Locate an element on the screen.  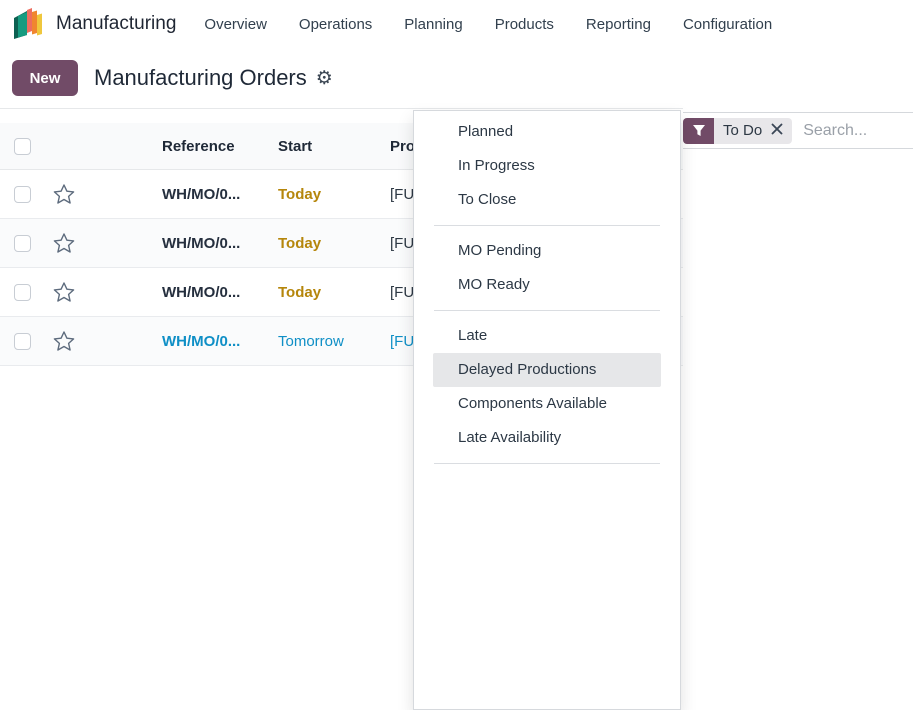
select-all-checkbox is located at coordinates (22, 146).